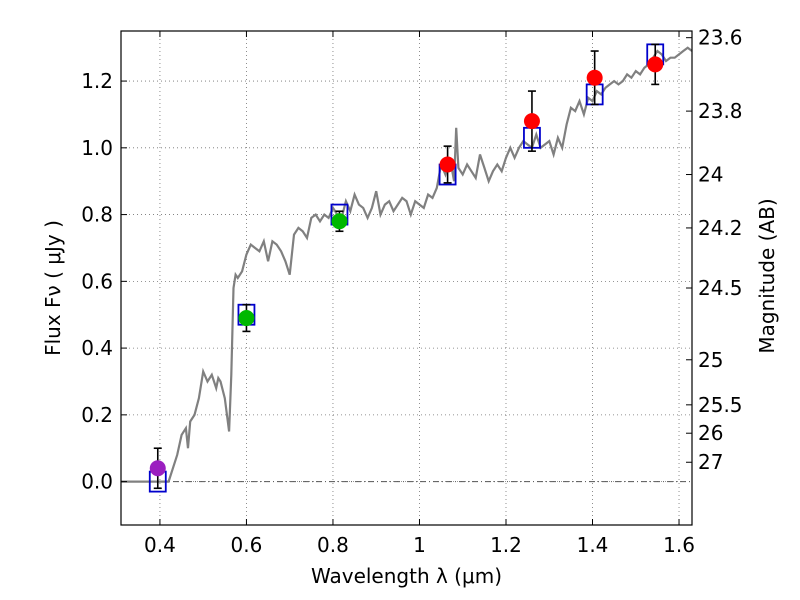 The image size is (800, 600). I want to click on x-axis-title: Wavelength λ (μm), so click(406, 576).